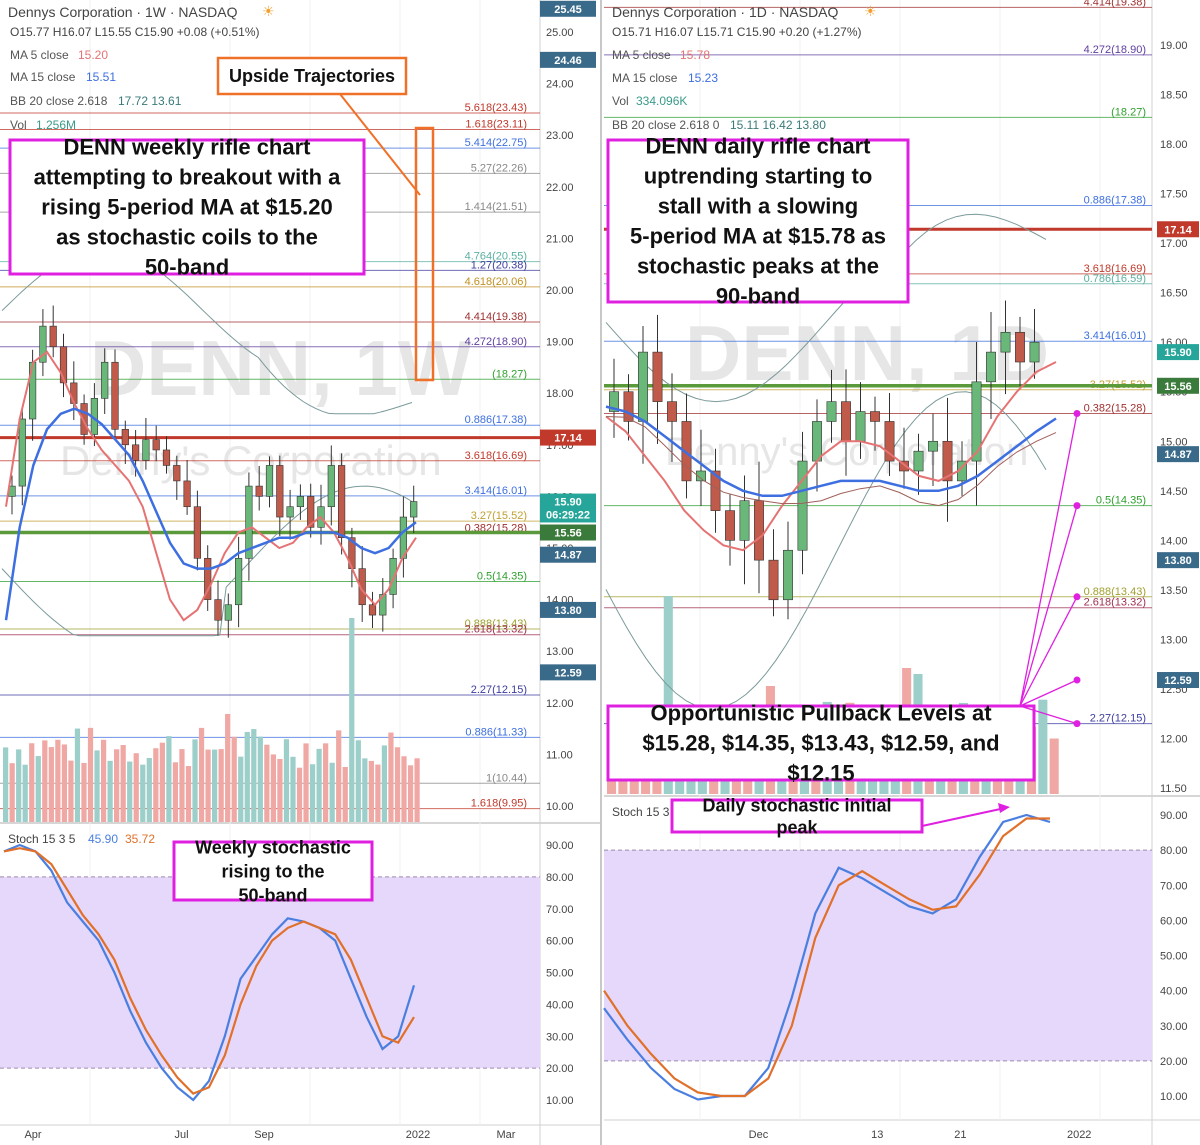  I want to click on weekly-stoch-tick: 50.00, so click(560, 974).